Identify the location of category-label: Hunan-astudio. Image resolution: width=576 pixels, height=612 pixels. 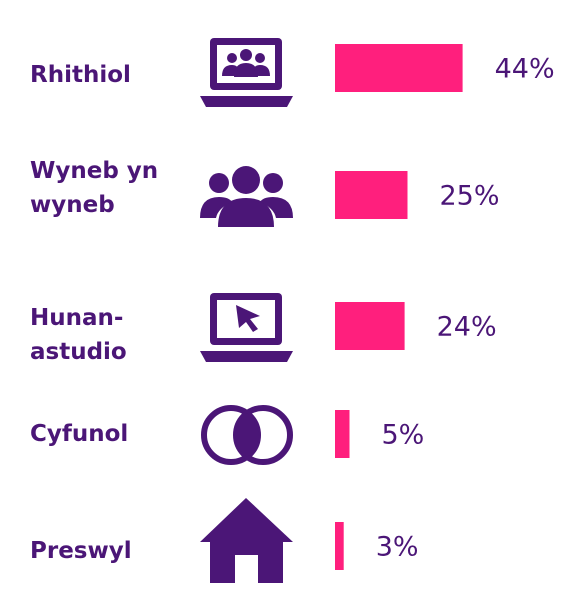
(78, 335).